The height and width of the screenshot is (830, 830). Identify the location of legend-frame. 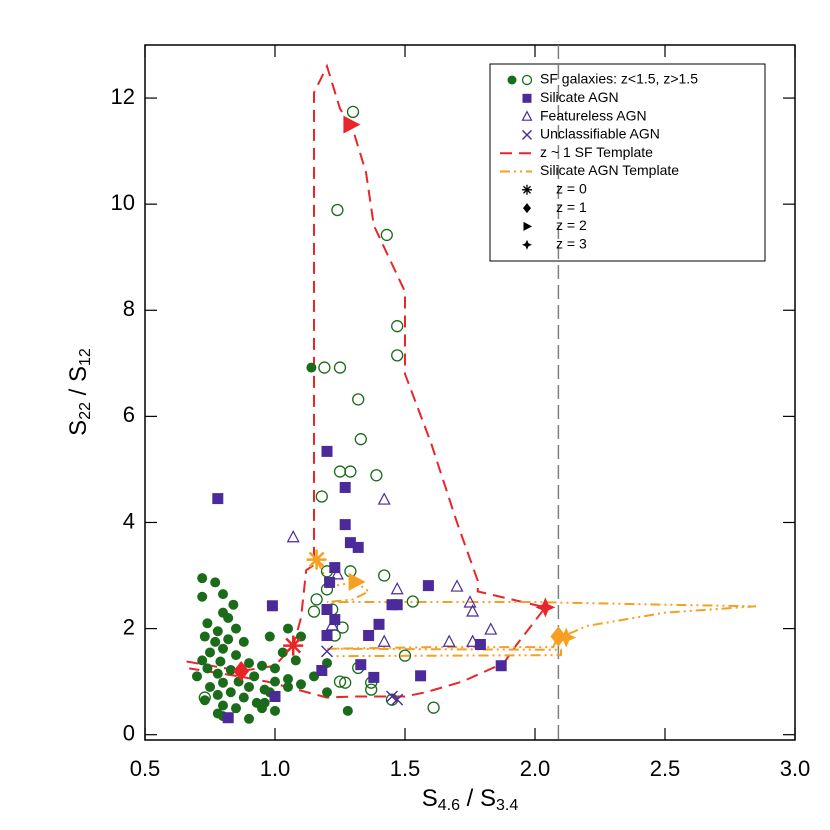
(627, 162).